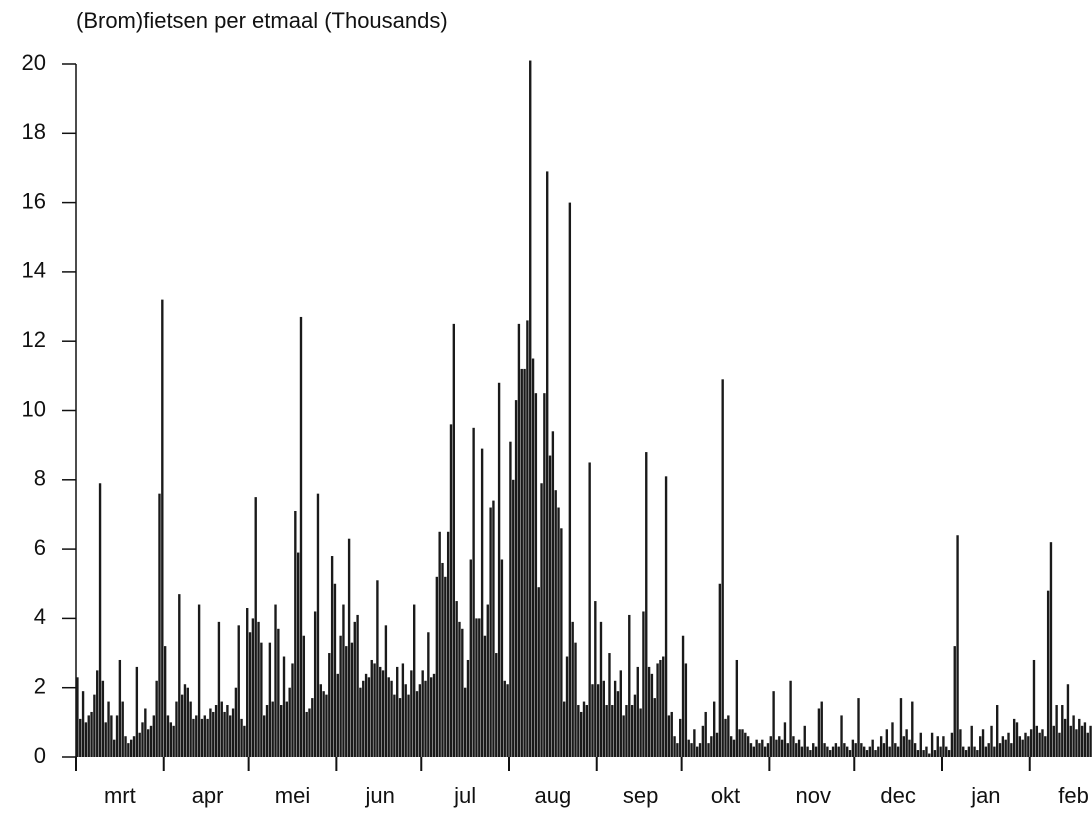 This screenshot has height=815, width=1092. Describe the element at coordinates (34, 408) in the screenshot. I see `y-tick-label: 10` at that location.